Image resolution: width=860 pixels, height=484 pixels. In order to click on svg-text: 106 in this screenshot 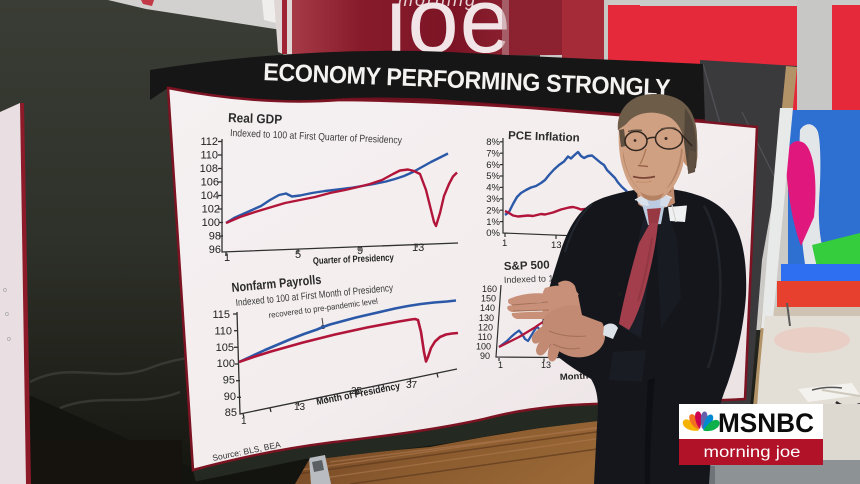, I will do `click(210, 183)`.